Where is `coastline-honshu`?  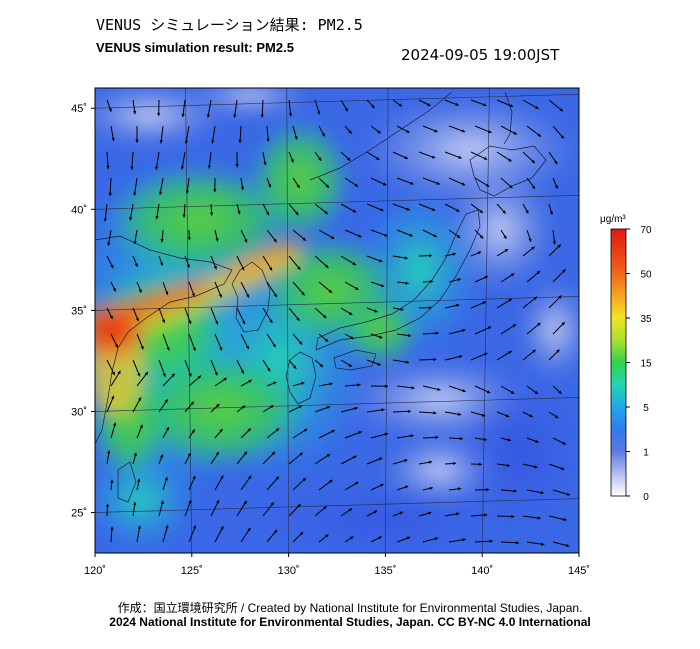
coastline-honshu is located at coordinates (398, 280).